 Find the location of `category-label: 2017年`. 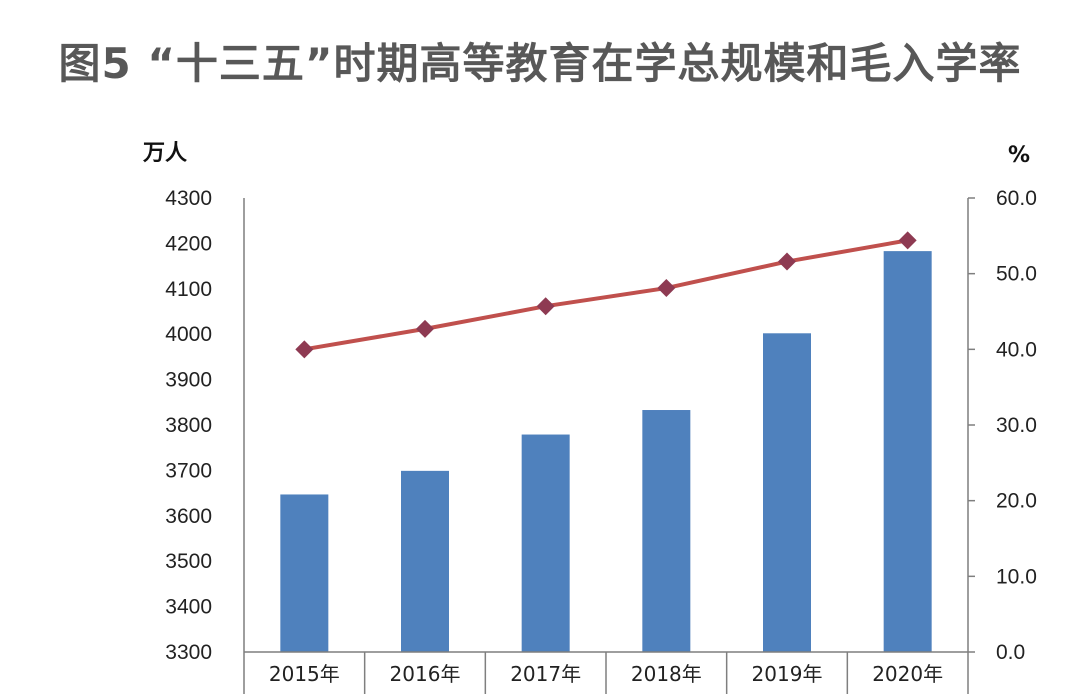

category-label: 2017年 is located at coordinates (545, 674).